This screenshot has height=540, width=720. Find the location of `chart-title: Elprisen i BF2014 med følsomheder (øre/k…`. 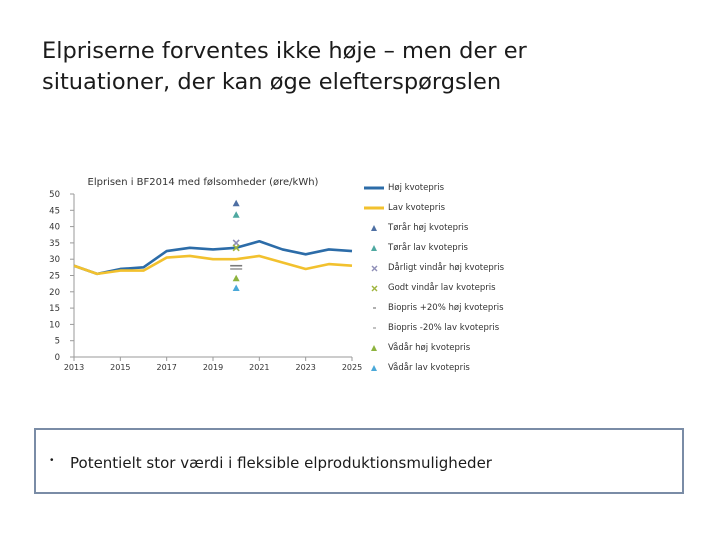

chart-title: Elprisen i BF2014 med følsomheder (øre/k… is located at coordinates (203, 182).